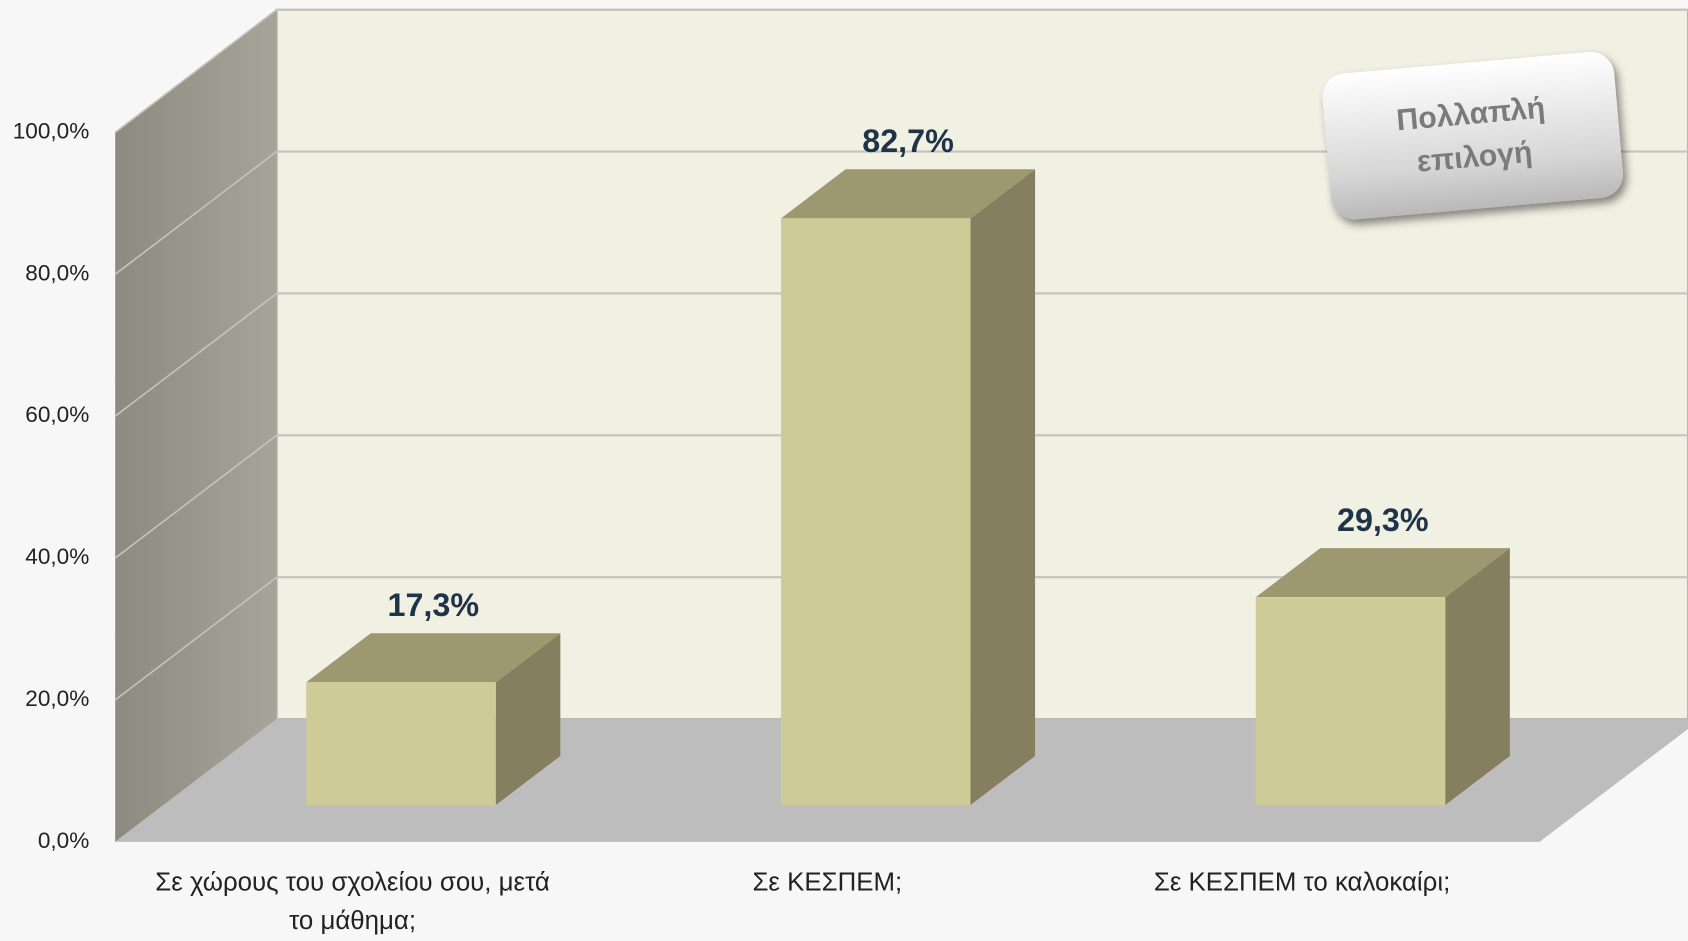  Describe the element at coordinates (57, 556) in the screenshot. I see `y-tick-label: 40,0%` at that location.